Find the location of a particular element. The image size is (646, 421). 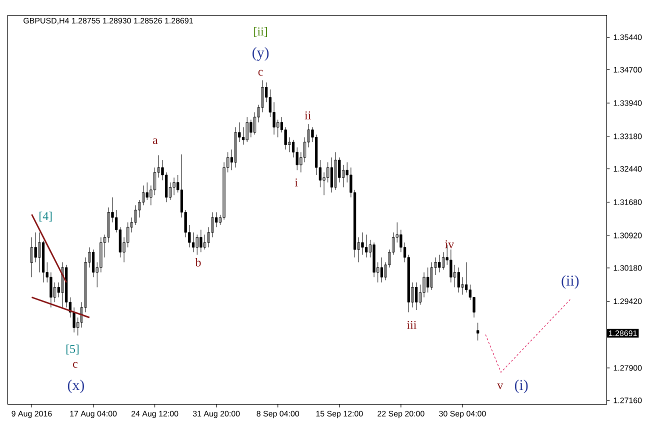

annotation: v is located at coordinates (500, 386).